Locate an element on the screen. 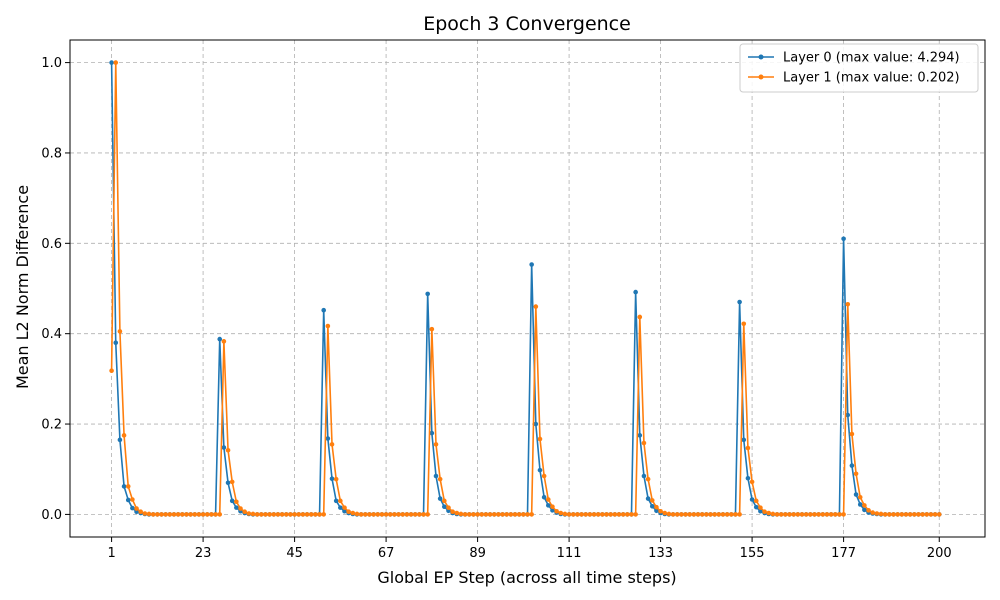 The height and width of the screenshot is (600, 1000). legend-item: Layer 0 (max value: 4.294) is located at coordinates (854, 58).